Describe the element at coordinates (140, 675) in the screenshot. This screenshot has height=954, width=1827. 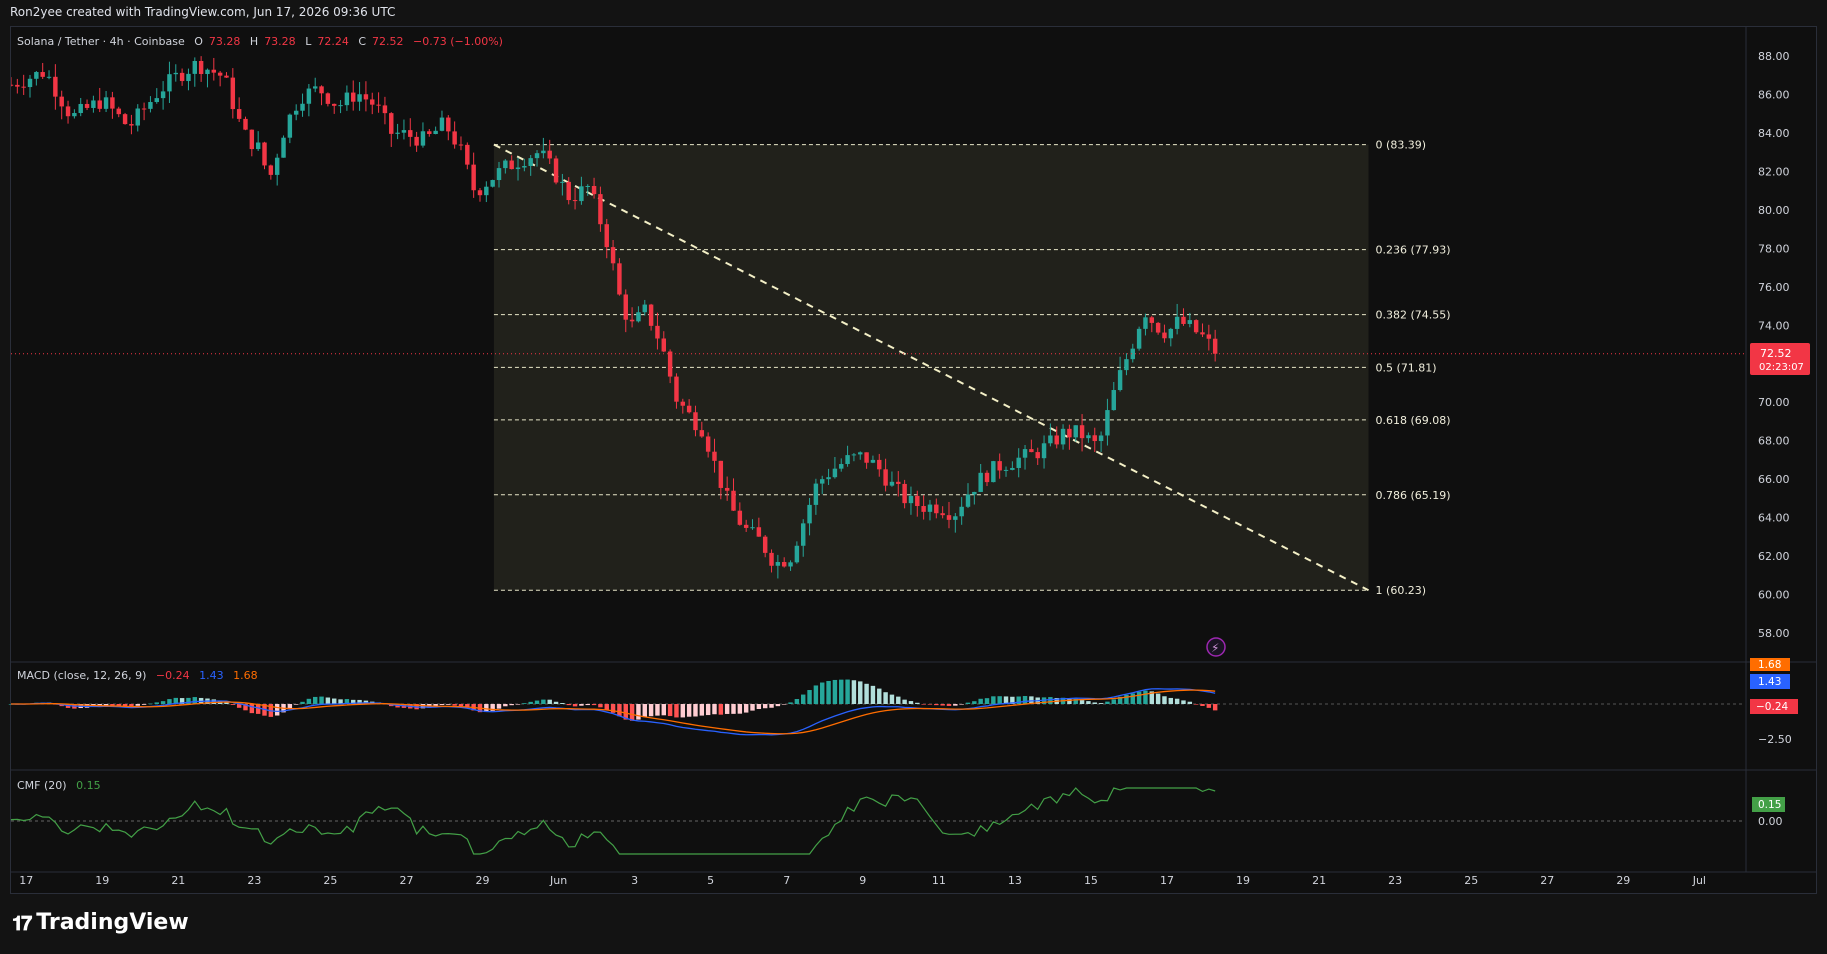
I see `macd-legend: MACD (close, 12, 26, 9) −0.24 1.43 1.68` at that location.